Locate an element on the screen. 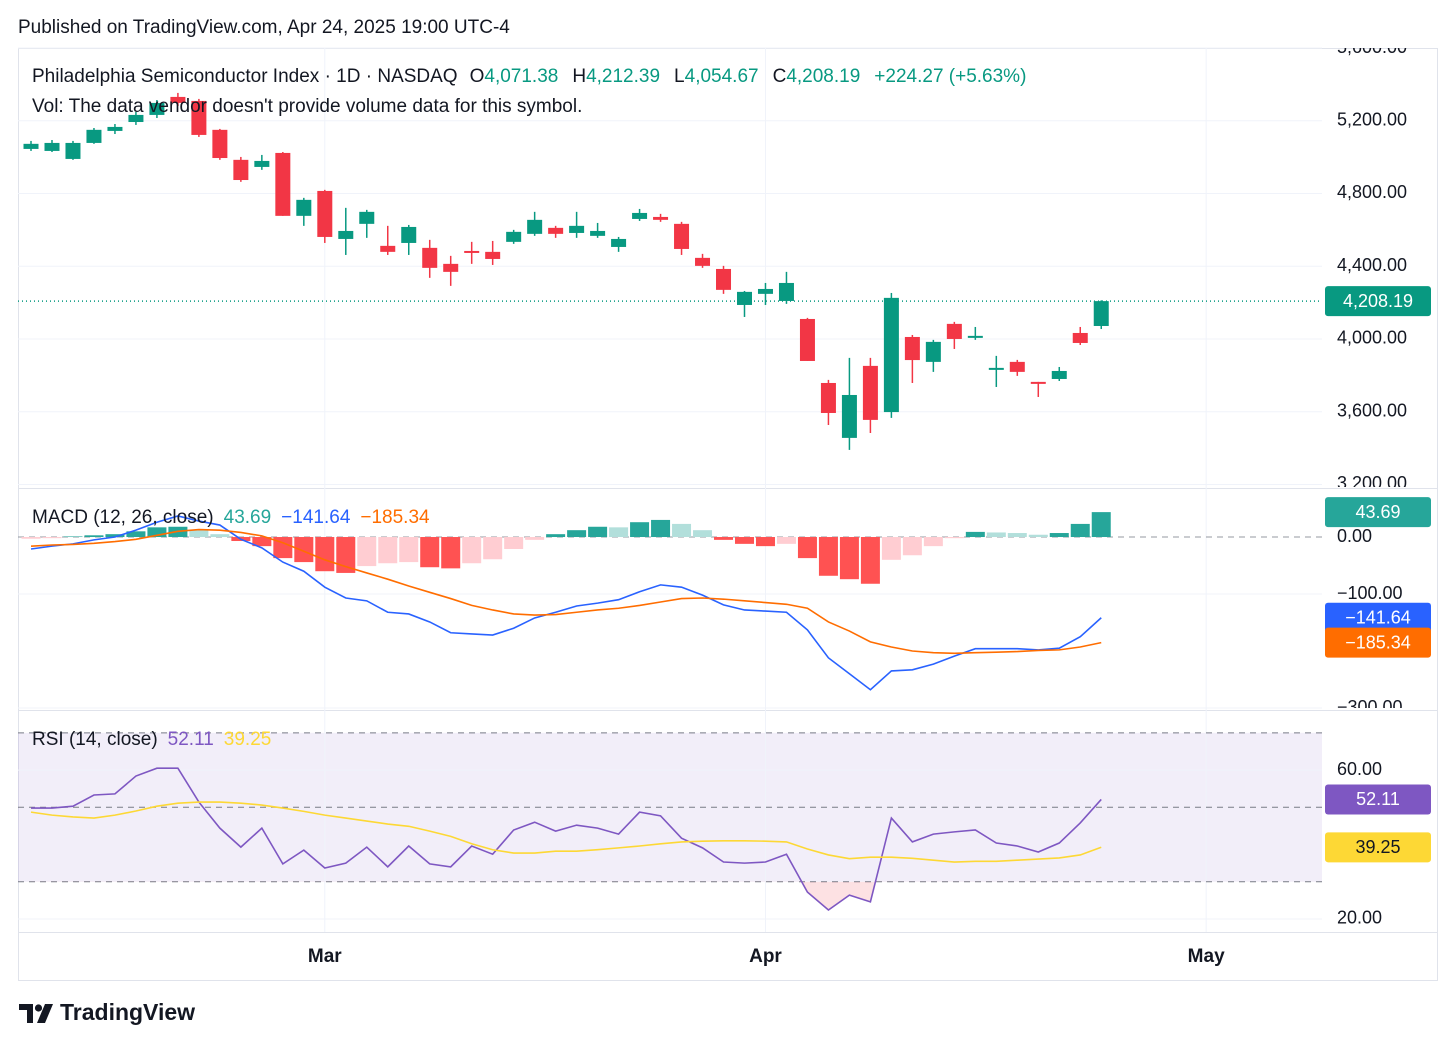  x-tick-label: May is located at coordinates (1206, 956).